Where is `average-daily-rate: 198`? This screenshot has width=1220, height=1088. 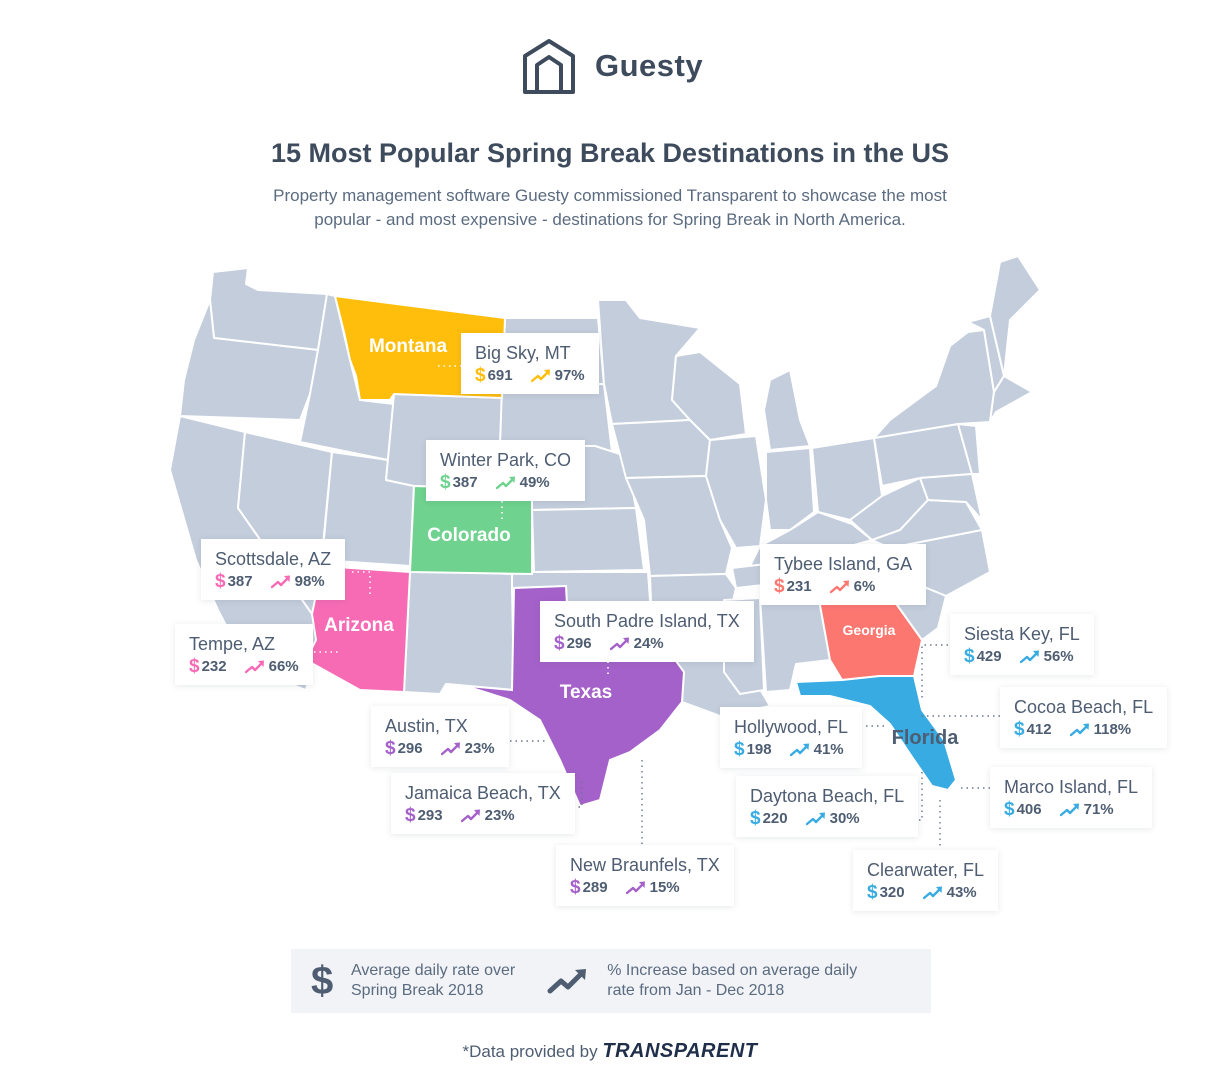
average-daily-rate: 198 is located at coordinates (759, 749).